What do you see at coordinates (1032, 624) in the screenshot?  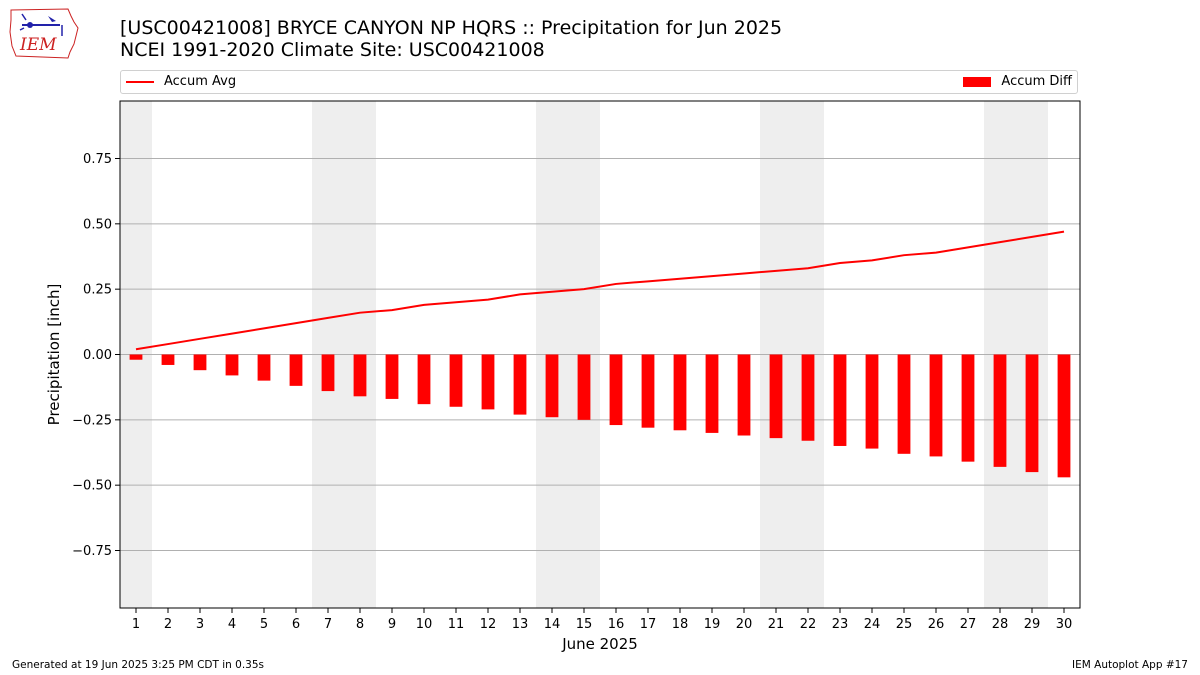 I see `x-tick-label: 29` at bounding box center [1032, 624].